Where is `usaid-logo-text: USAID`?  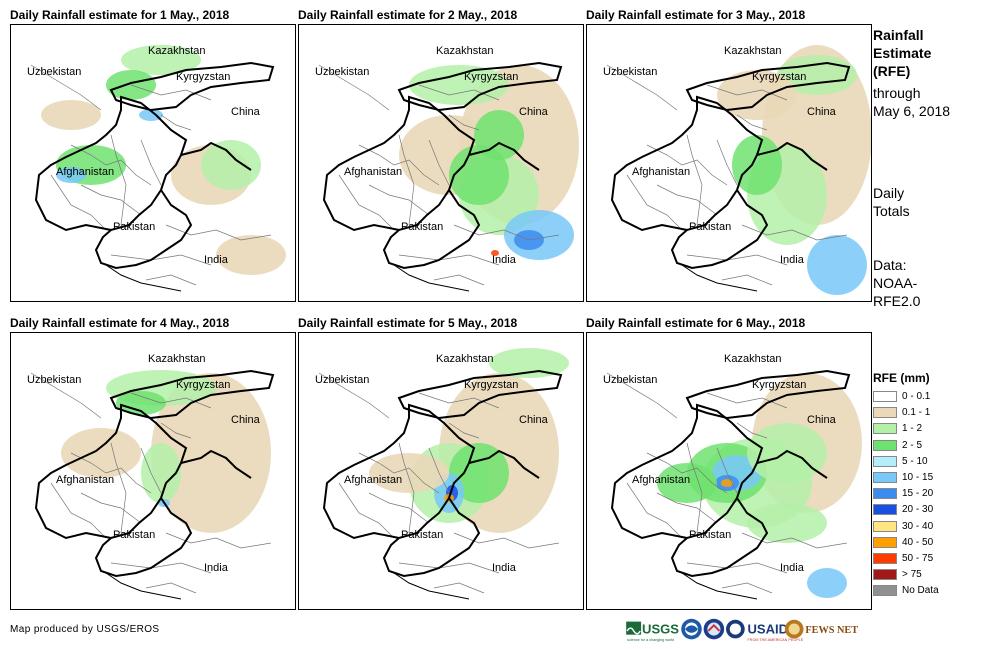 usaid-logo-text: USAID is located at coordinates (768, 629).